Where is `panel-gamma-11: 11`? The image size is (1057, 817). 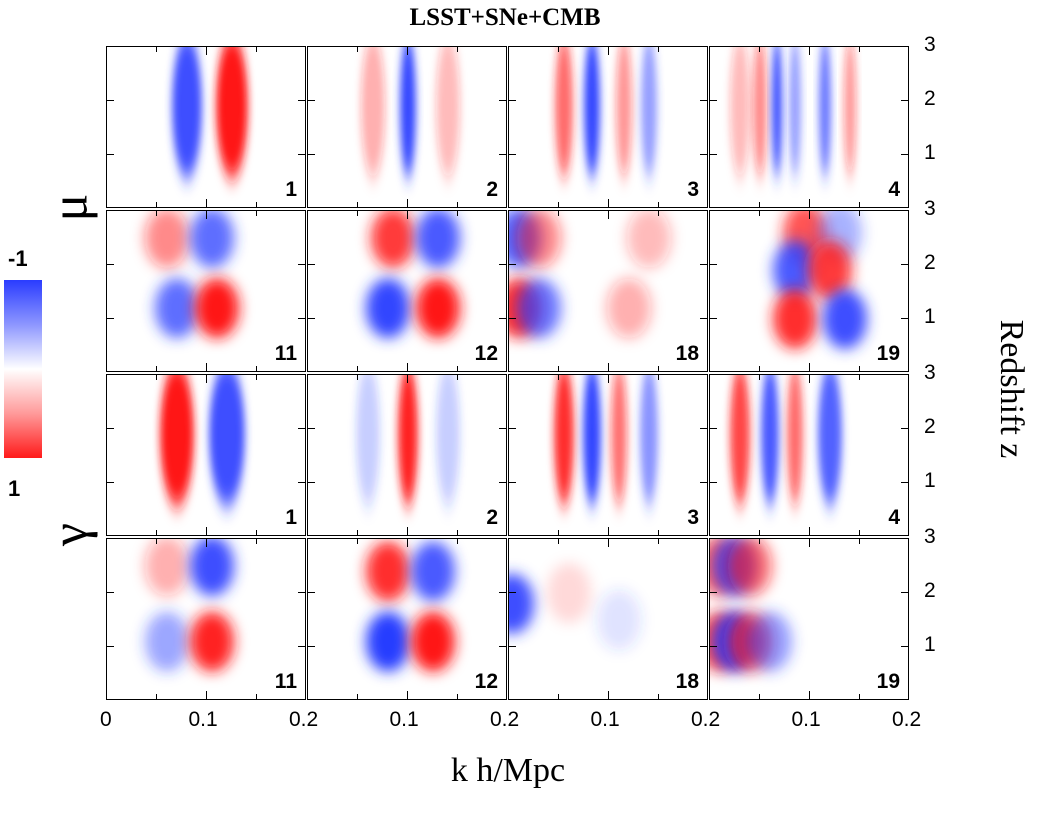 panel-gamma-11: 11 is located at coordinates (206, 619).